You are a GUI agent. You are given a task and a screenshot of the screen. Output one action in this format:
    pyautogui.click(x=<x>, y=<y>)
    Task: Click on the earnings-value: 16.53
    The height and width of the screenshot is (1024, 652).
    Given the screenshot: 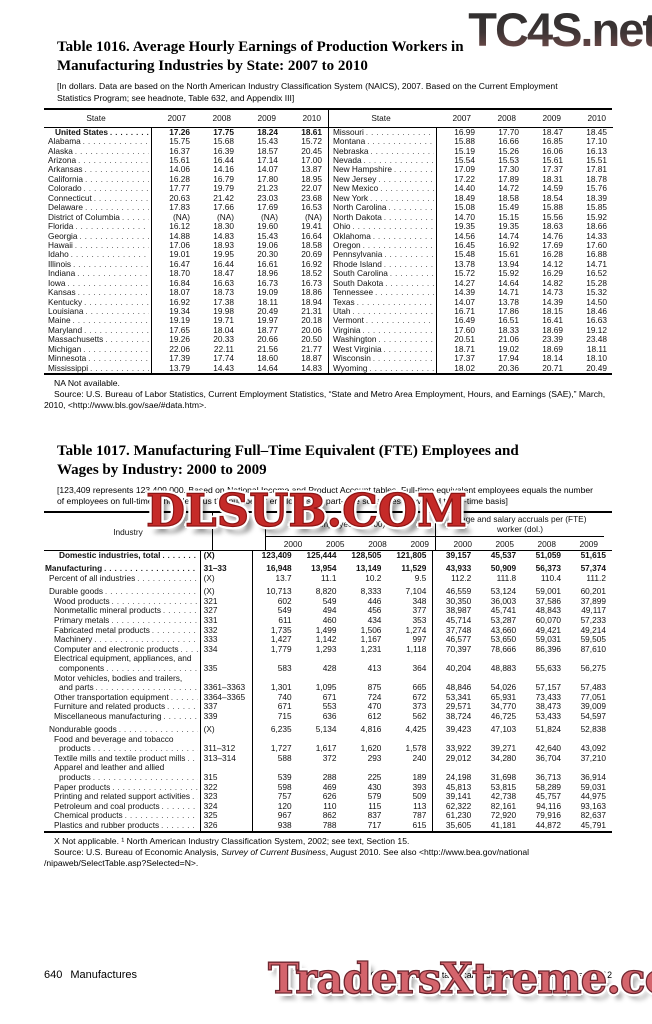 What is the action you would take?
    pyautogui.click(x=311, y=207)
    